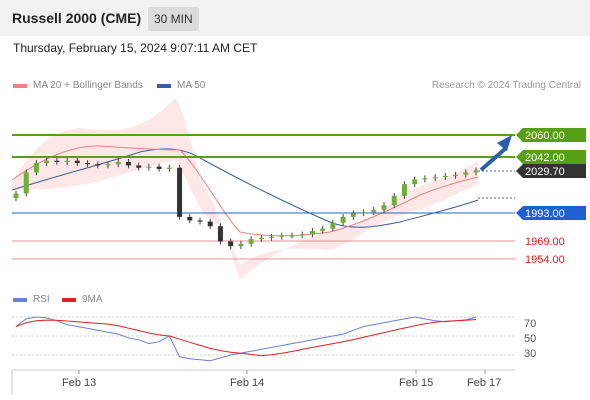 This screenshot has height=400, width=590. Describe the element at coordinates (31, 299) in the screenshot. I see `rsi-legend: RSI` at that location.